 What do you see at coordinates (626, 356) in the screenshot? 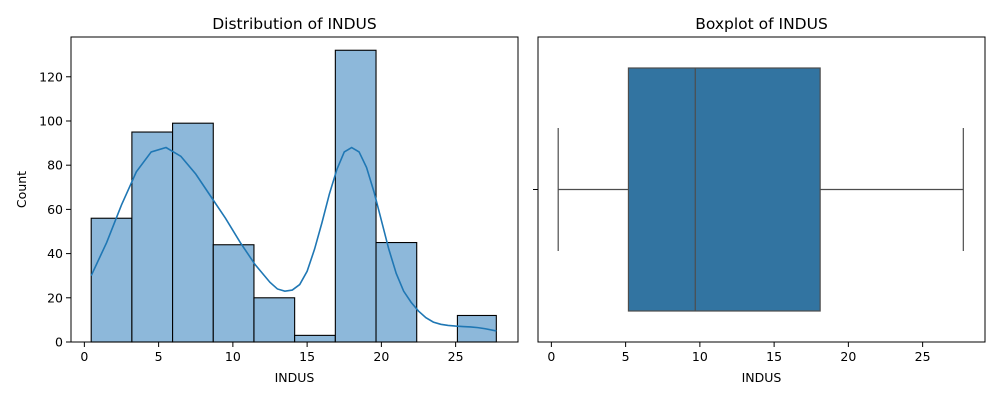
I see `boxplot-x-tick-label: 5` at bounding box center [626, 356].